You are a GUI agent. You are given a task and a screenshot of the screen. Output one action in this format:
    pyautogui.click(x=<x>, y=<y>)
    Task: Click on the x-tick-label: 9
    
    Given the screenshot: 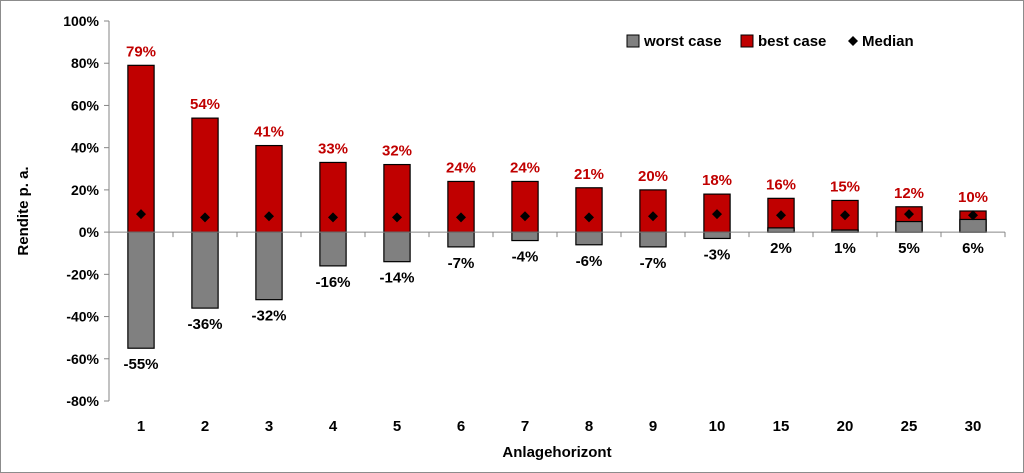 What is the action you would take?
    pyautogui.click(x=653, y=426)
    